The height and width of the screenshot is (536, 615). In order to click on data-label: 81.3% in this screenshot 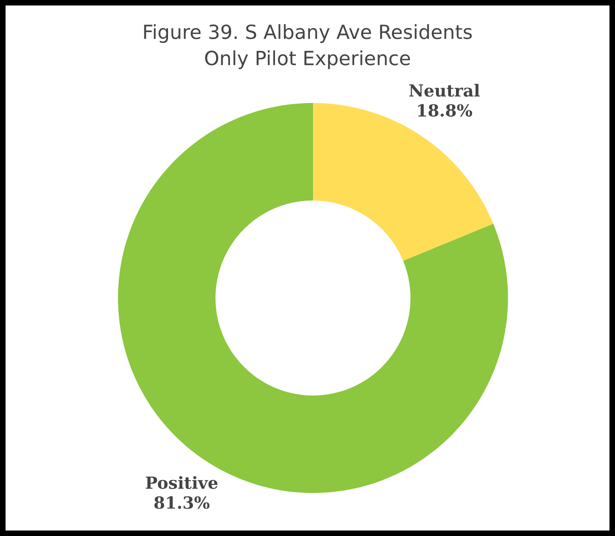, I will do `click(182, 502)`.